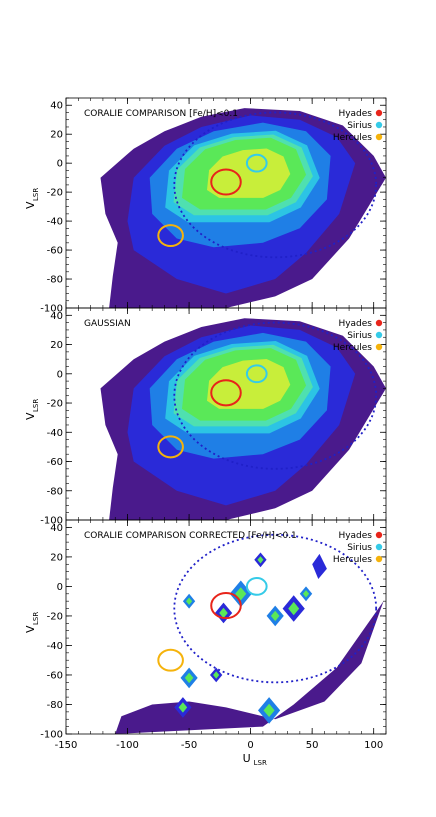 Image resolution: width=436 pixels, height=817 pixels. What do you see at coordinates (66, 745) in the screenshot?
I see `x-tick-label: -150` at bounding box center [66, 745].